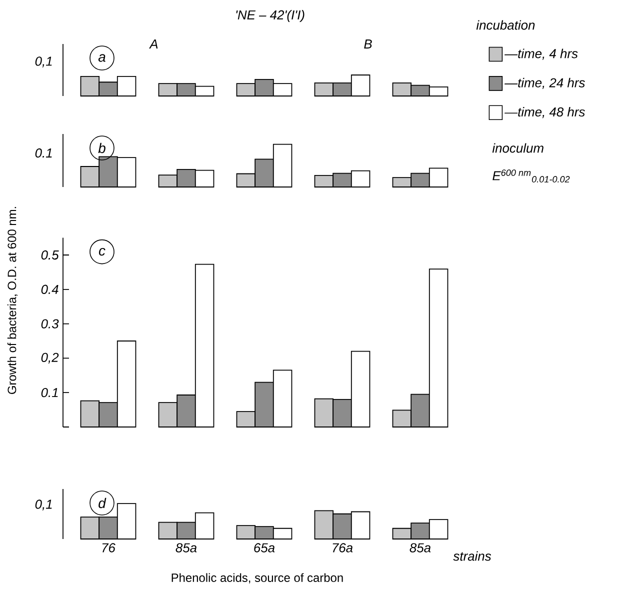 The image size is (633, 603). What do you see at coordinates (342, 547) in the screenshot?
I see `x-tick-label: 76a` at bounding box center [342, 547].